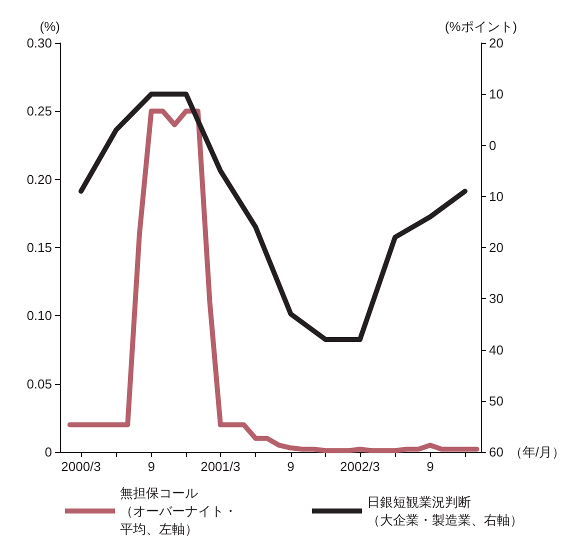 The height and width of the screenshot is (547, 568). I want to click on y2-tick-label: 0, so click(492, 145).